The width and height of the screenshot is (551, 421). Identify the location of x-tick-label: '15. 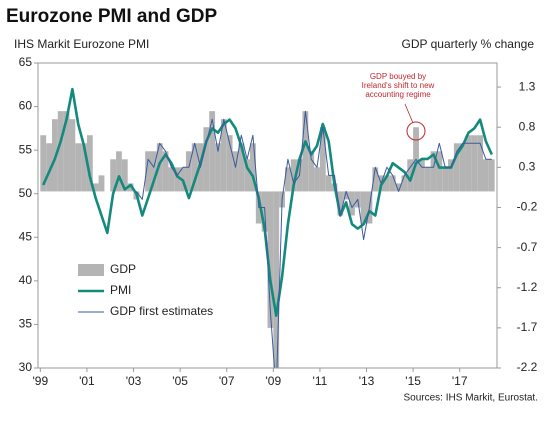
(413, 381).